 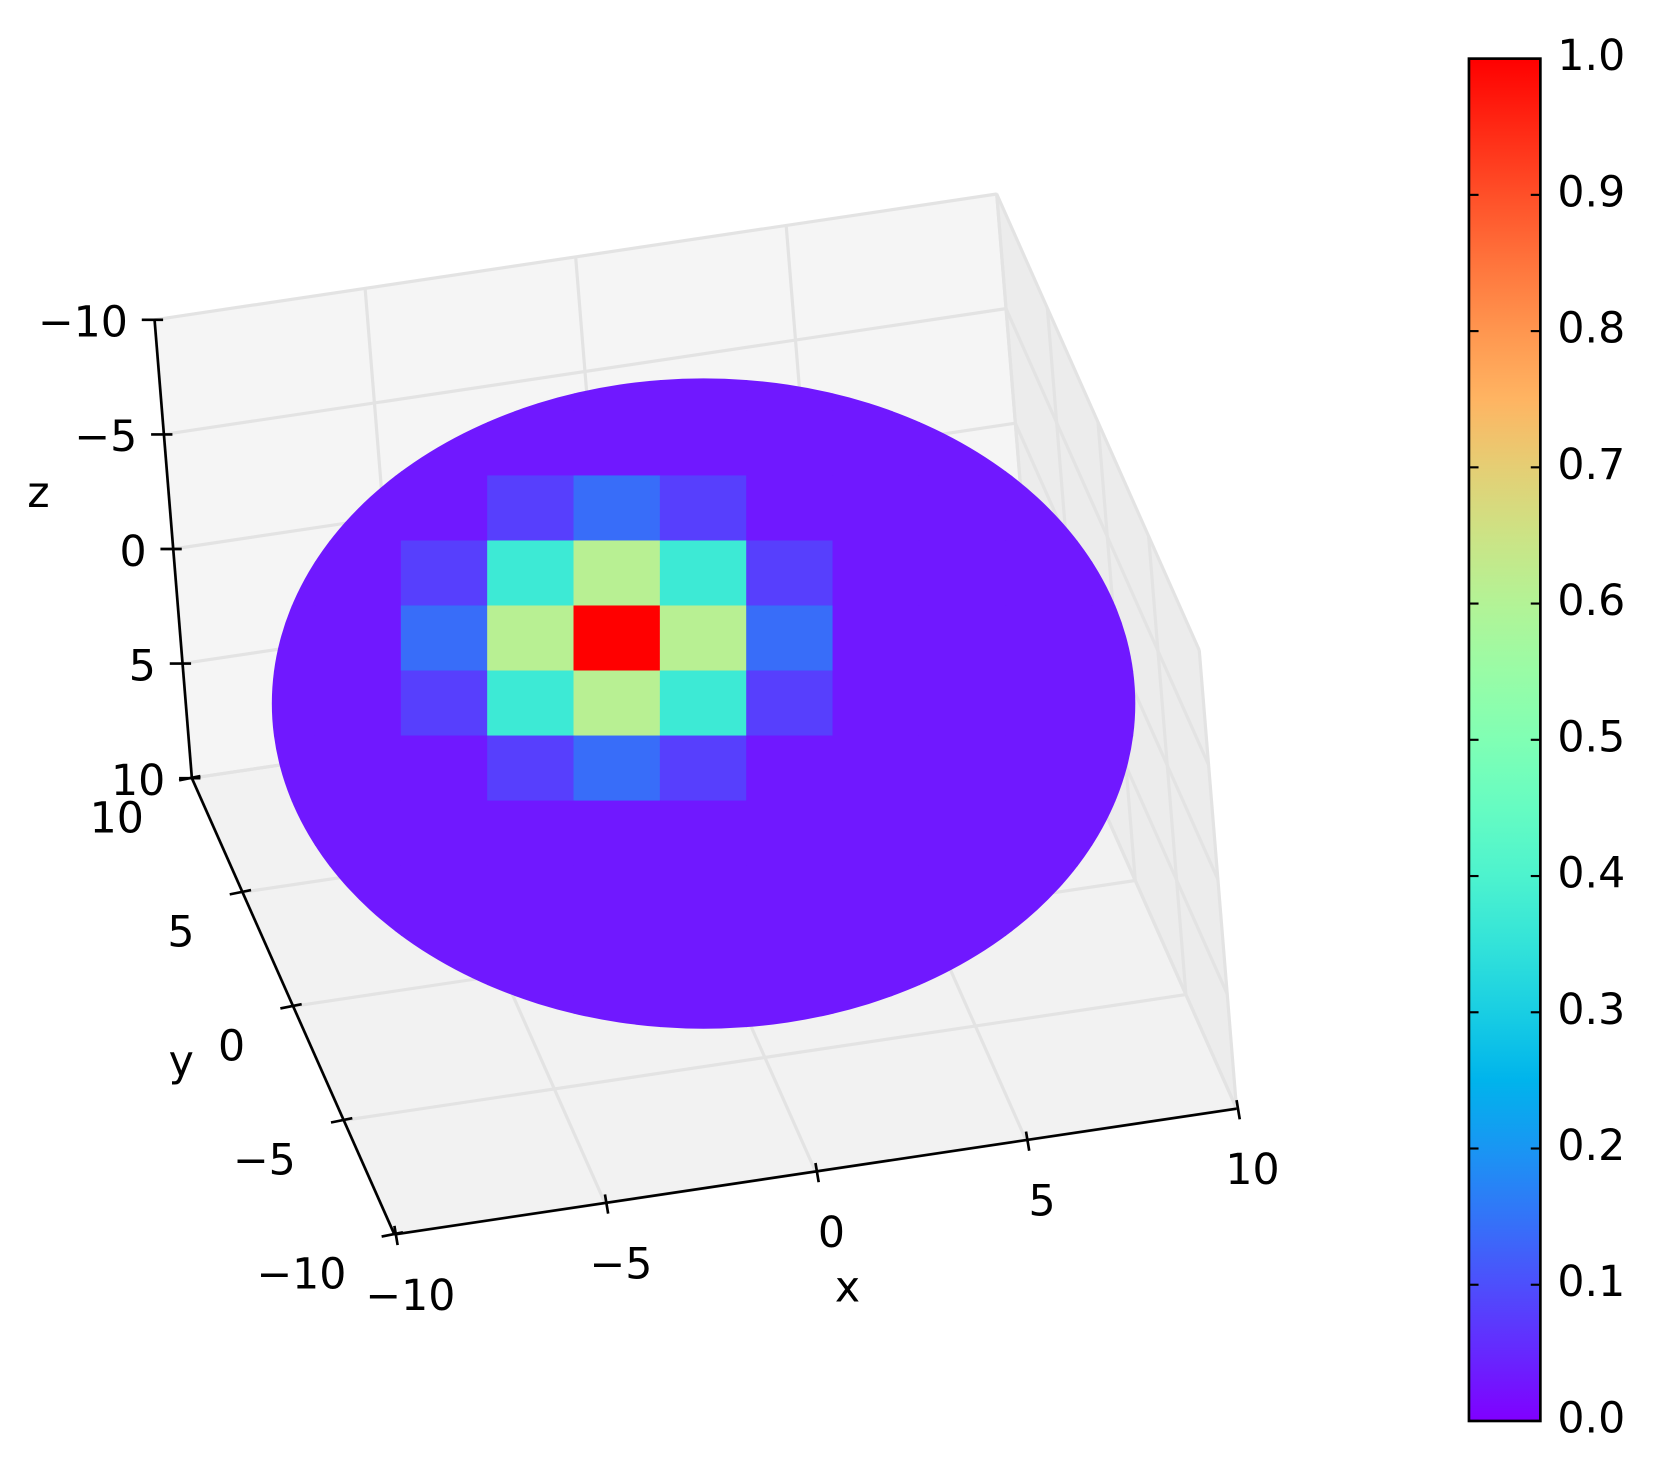 I want to click on y-tick-label: −5, so click(x=264, y=1161).